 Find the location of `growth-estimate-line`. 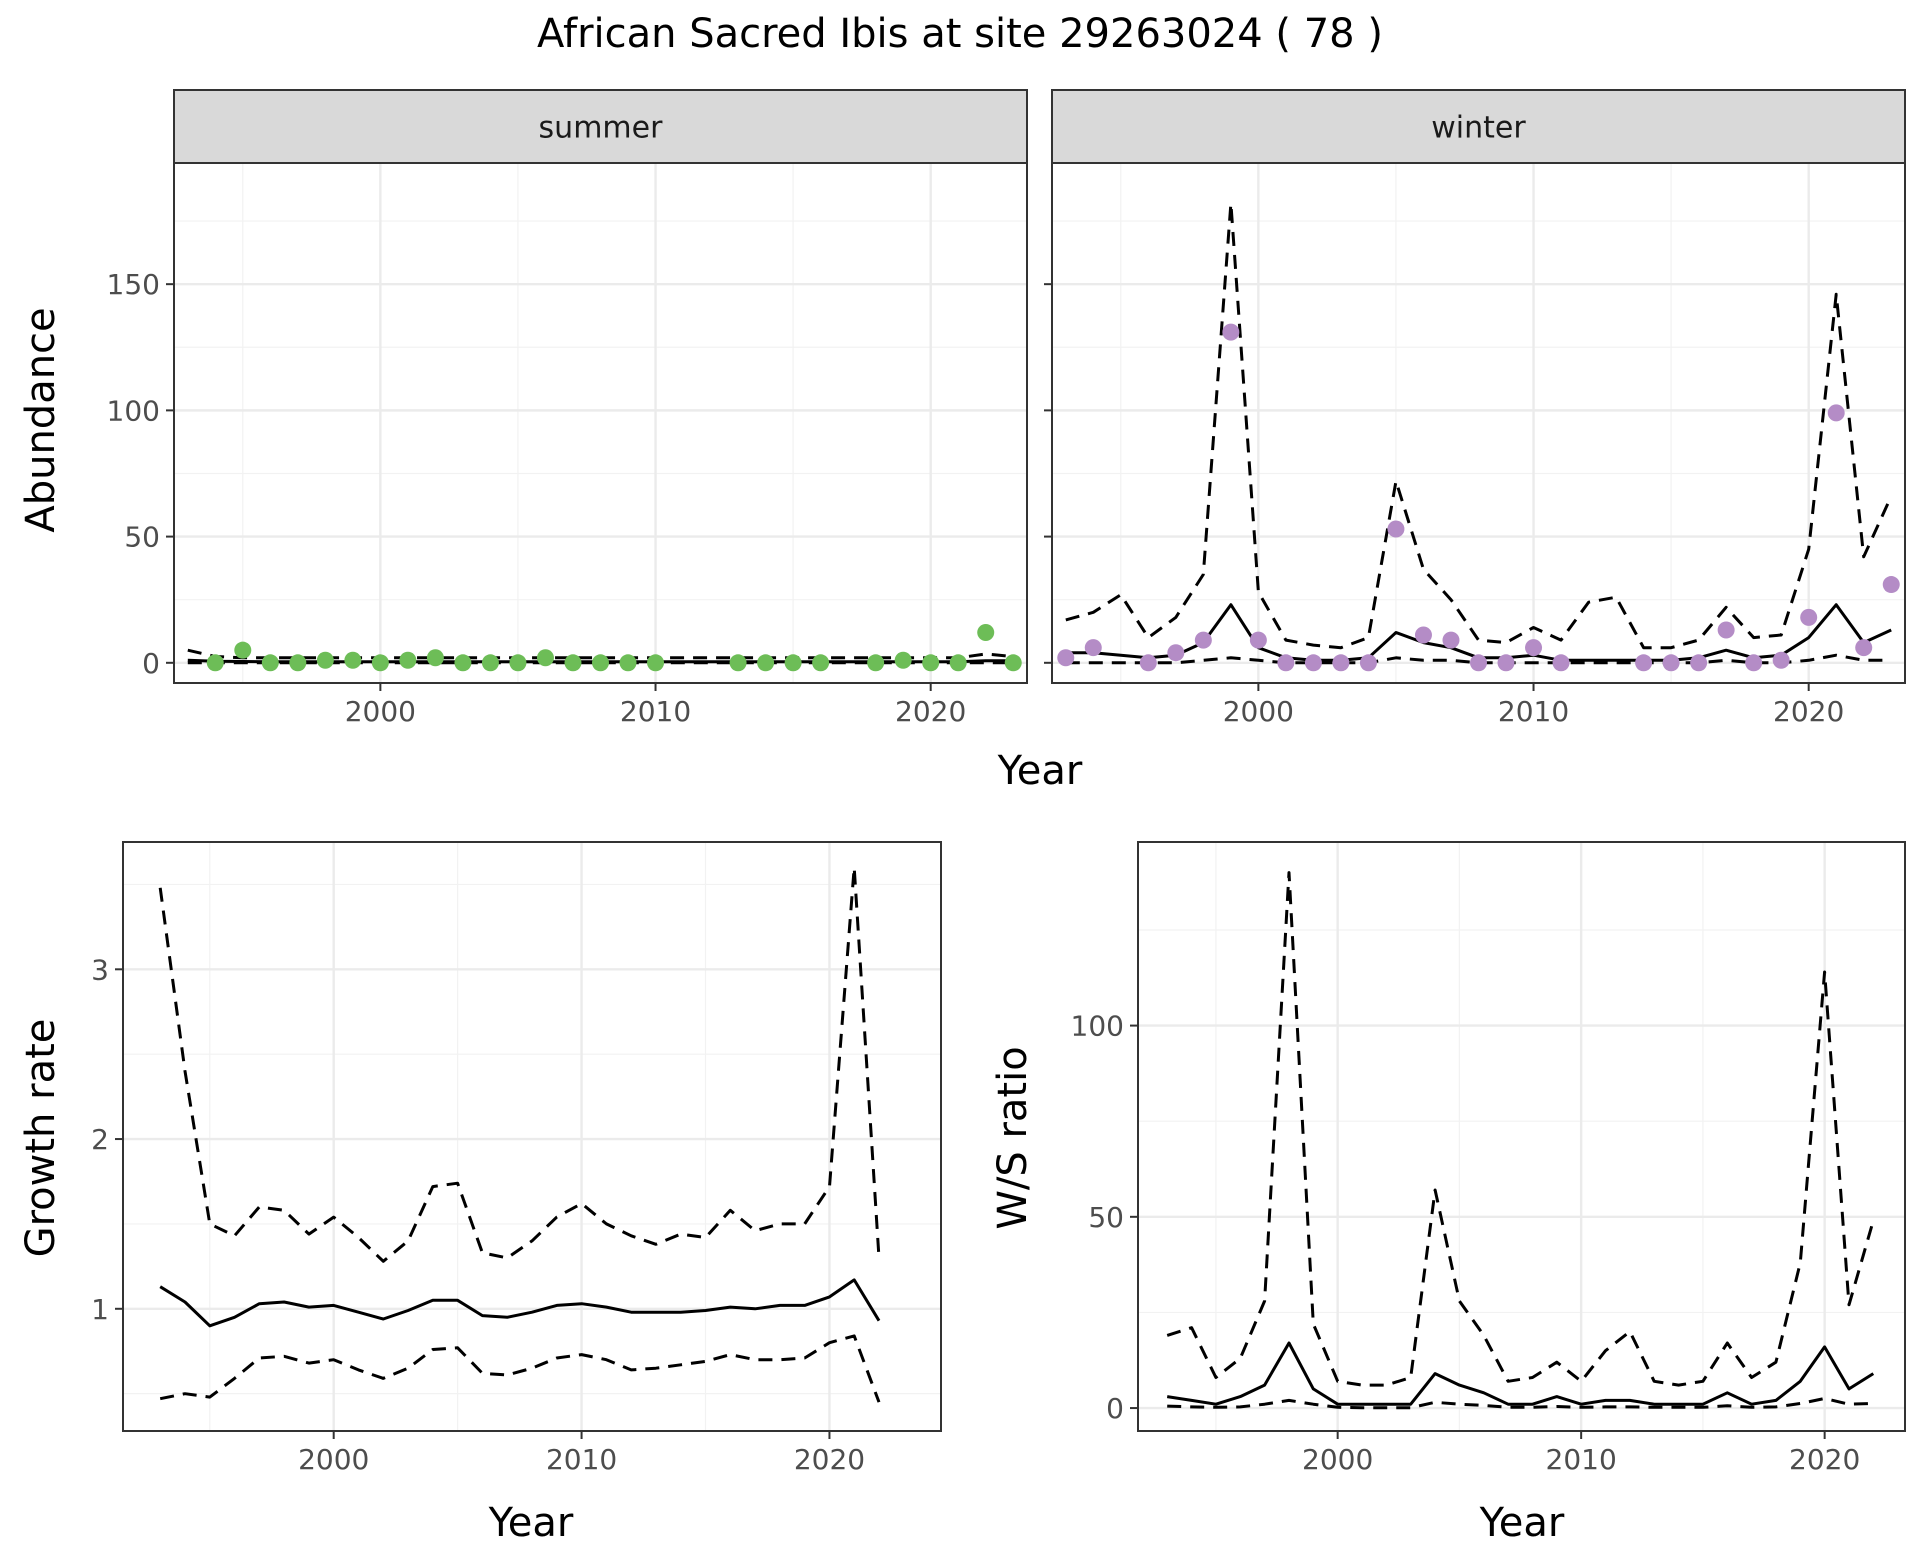

growth-estimate-line is located at coordinates (520, 1303).